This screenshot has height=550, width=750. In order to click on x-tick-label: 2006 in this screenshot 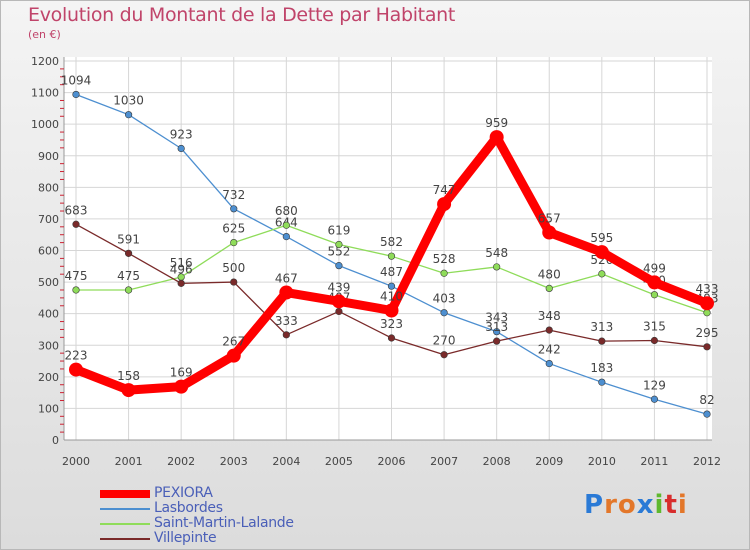, I will do `click(392, 461)`.